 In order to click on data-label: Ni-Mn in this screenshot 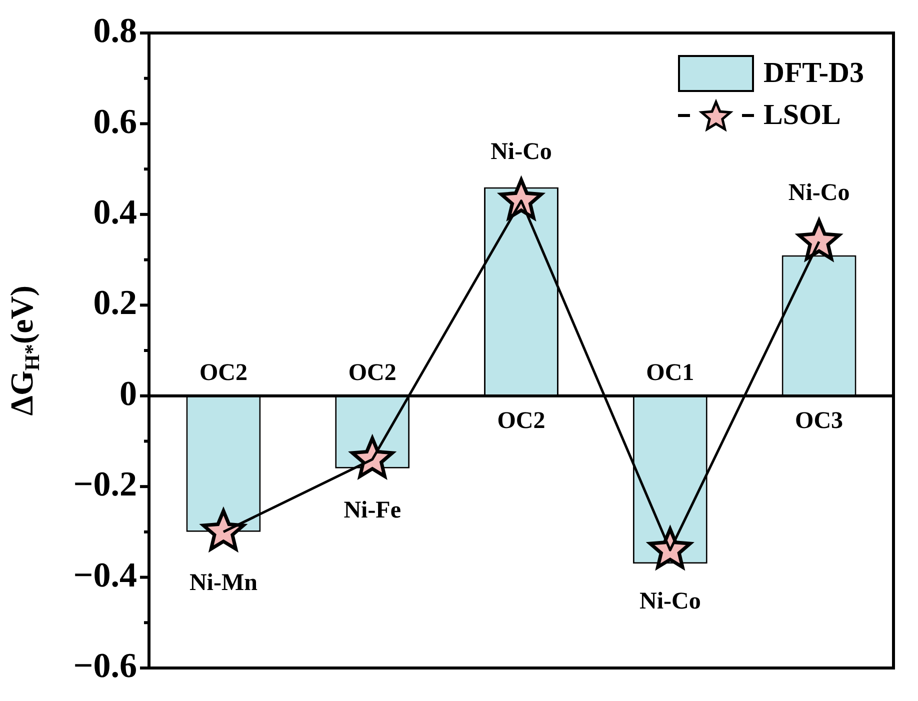, I will do `click(223, 583)`.